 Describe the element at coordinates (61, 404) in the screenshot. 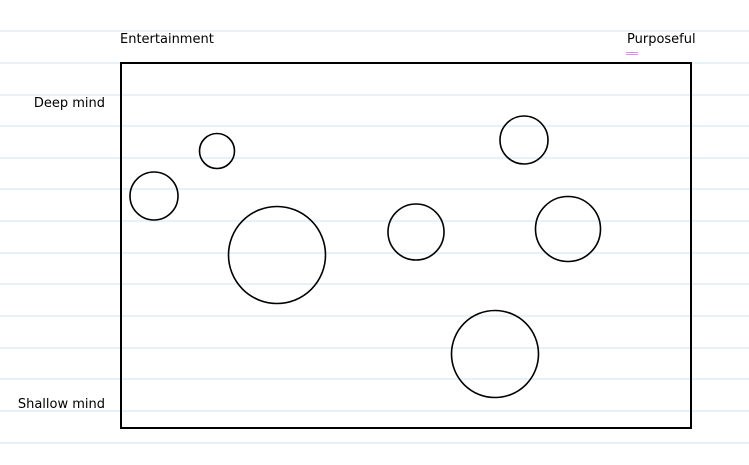

I see `left-bottom-axis-label: Shallow mind` at that location.